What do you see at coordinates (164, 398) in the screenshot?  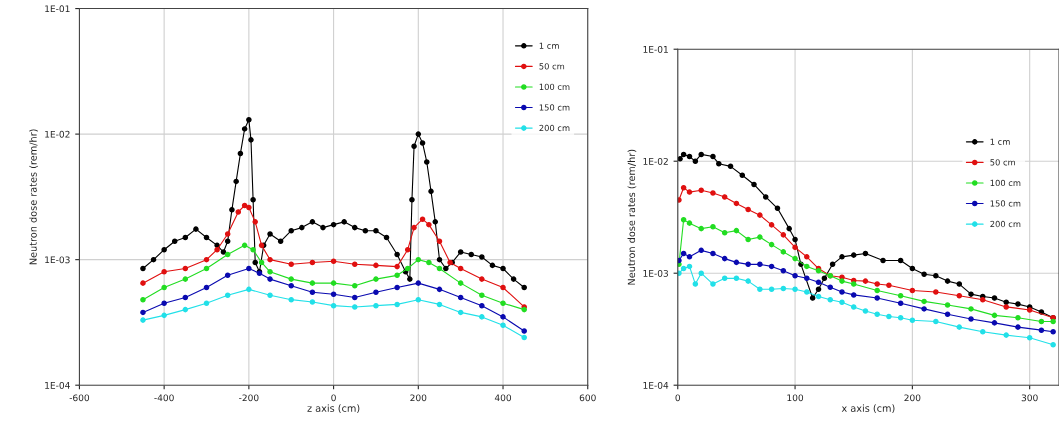 I see `x-tick-label: -400` at bounding box center [164, 398].